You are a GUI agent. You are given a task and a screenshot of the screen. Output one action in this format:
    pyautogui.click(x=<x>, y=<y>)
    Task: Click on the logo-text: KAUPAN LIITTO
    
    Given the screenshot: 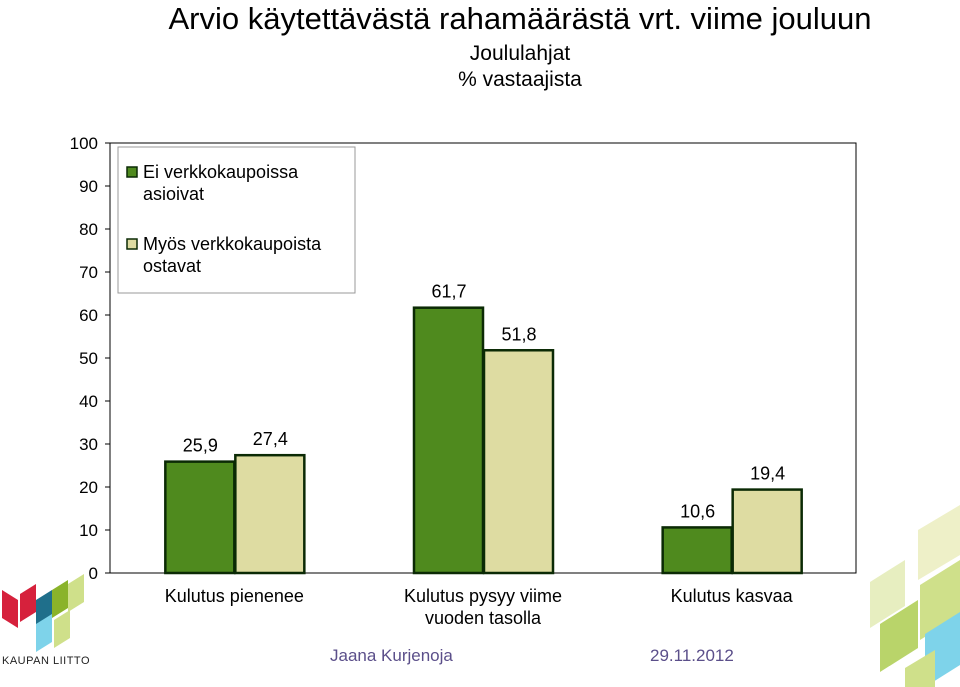 What is the action you would take?
    pyautogui.click(x=46, y=661)
    